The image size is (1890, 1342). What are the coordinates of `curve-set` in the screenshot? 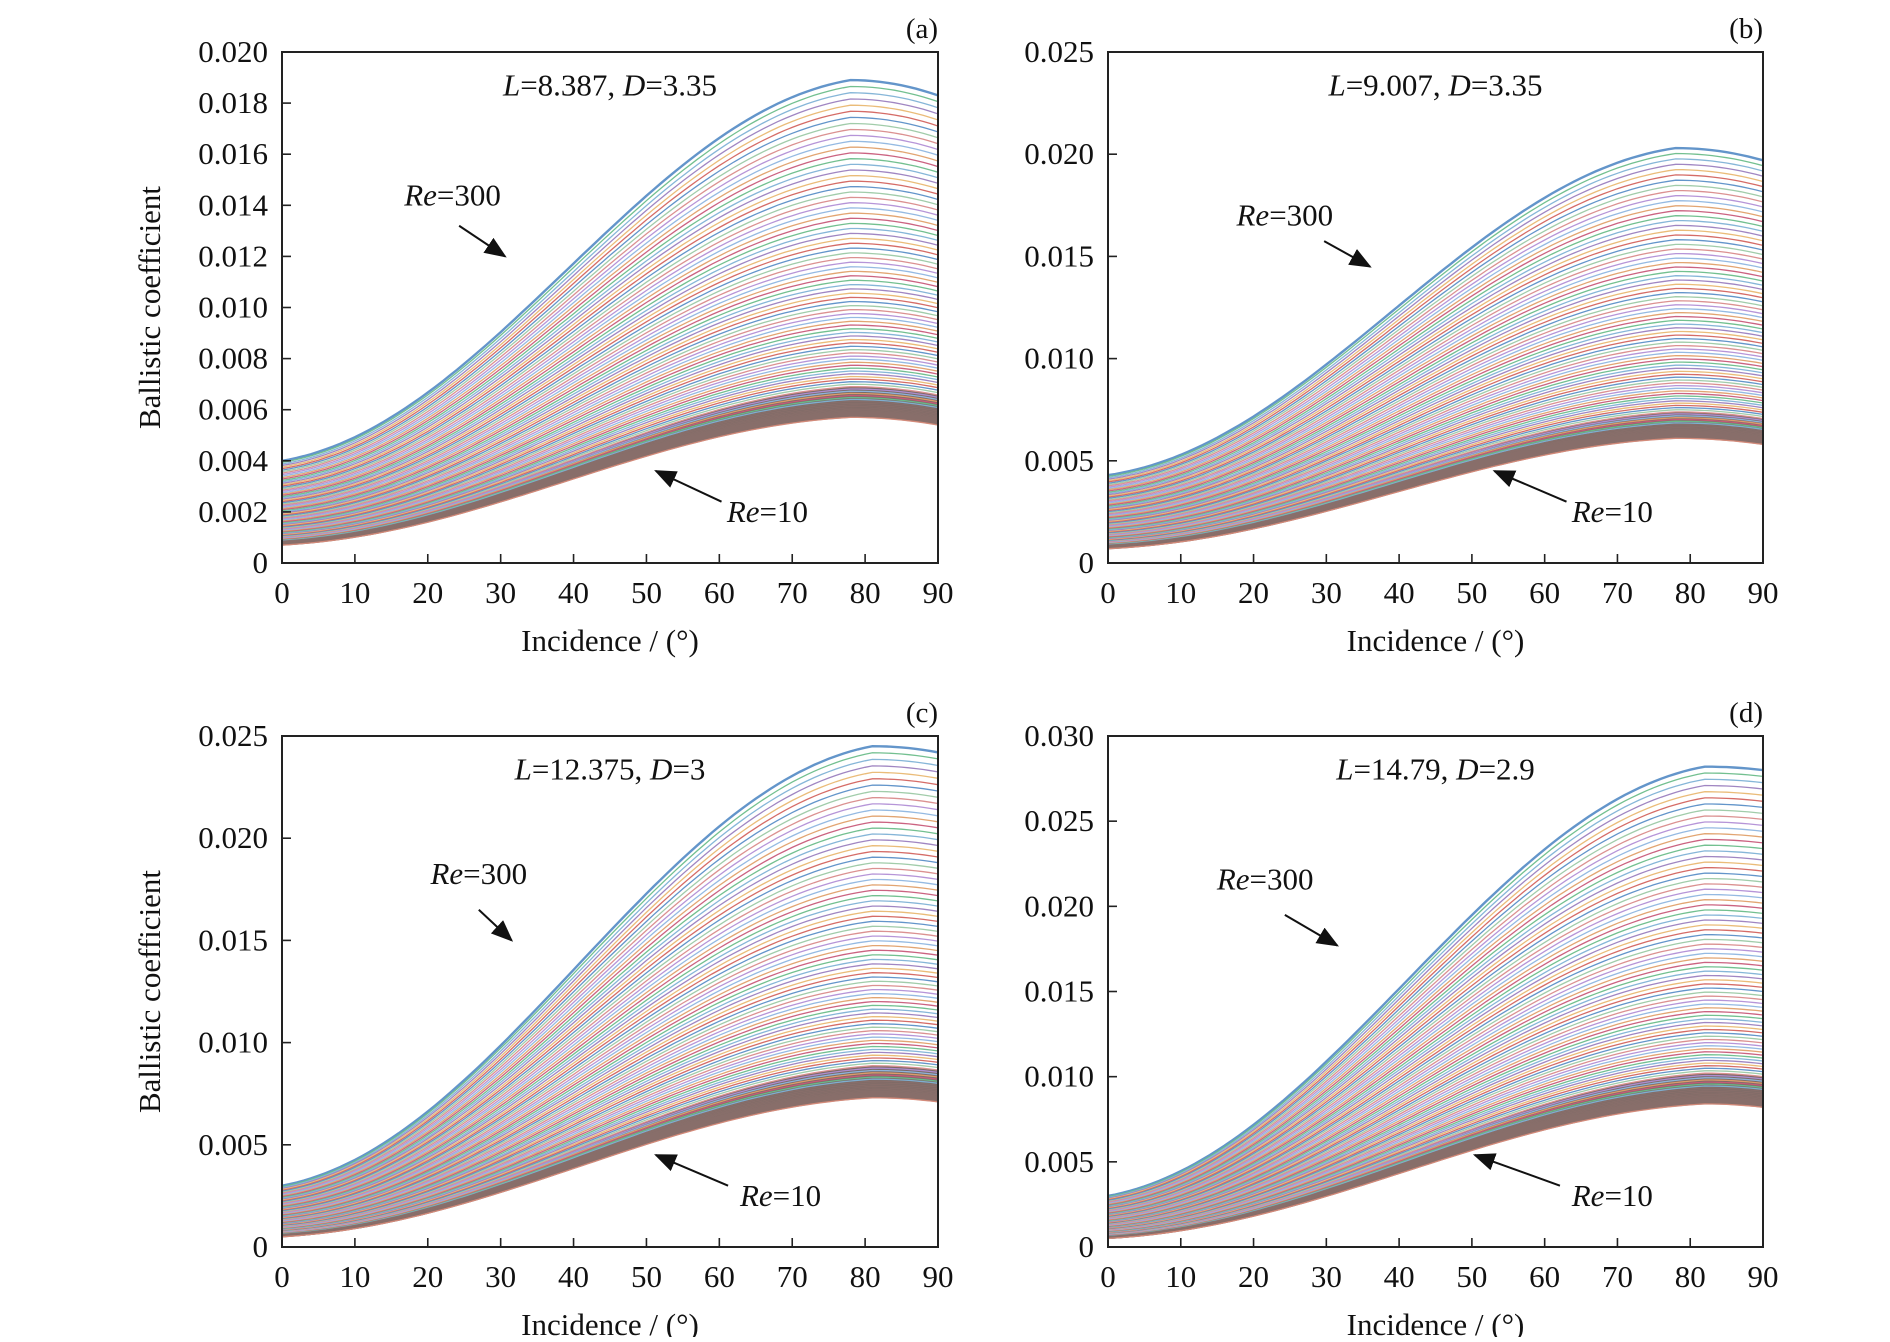 It's located at (1435, 348).